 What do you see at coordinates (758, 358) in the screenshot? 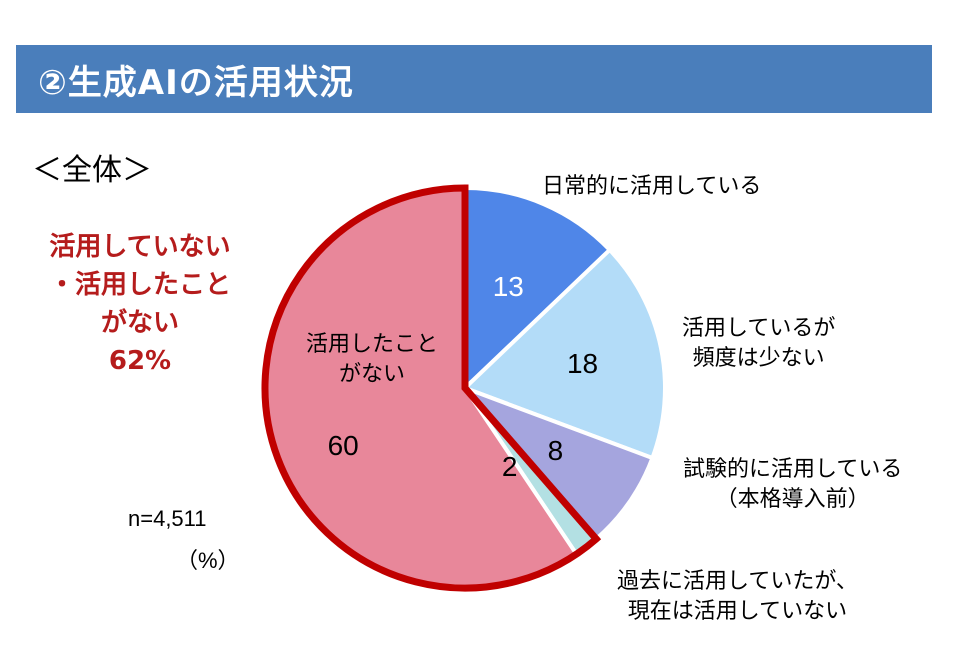
I see `label-line: 頻度は少ない` at bounding box center [758, 358].